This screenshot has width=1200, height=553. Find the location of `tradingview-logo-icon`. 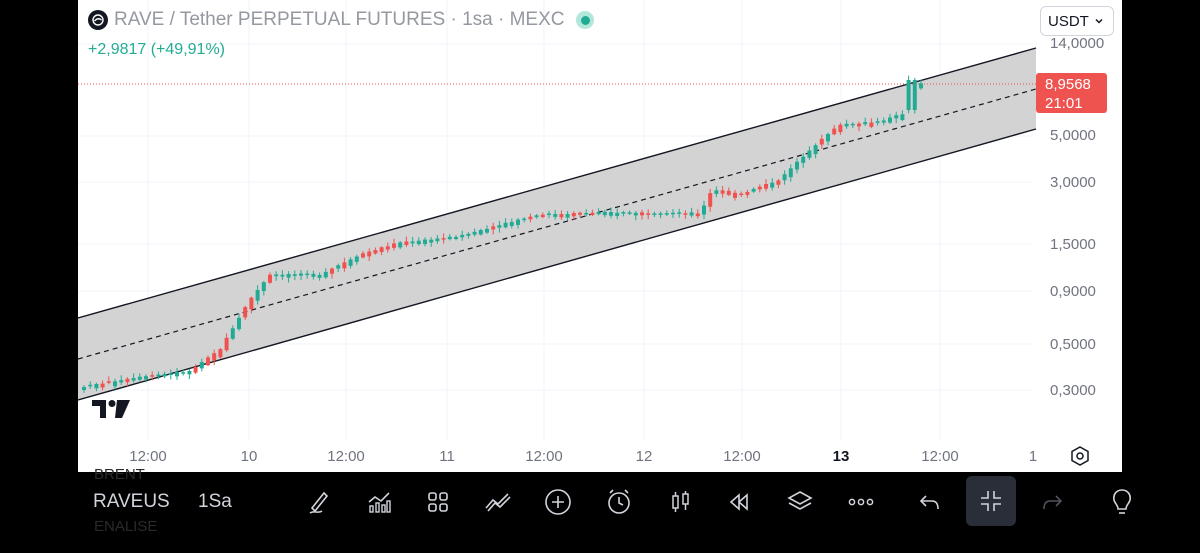

tradingview-logo-icon is located at coordinates (111, 409).